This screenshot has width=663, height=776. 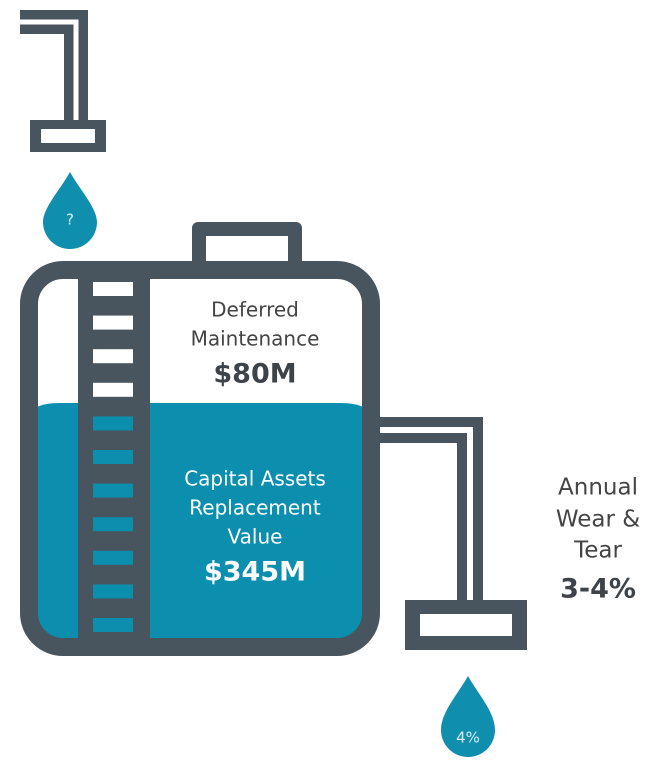 I want to click on outflow-line: Annual, so click(x=598, y=488).